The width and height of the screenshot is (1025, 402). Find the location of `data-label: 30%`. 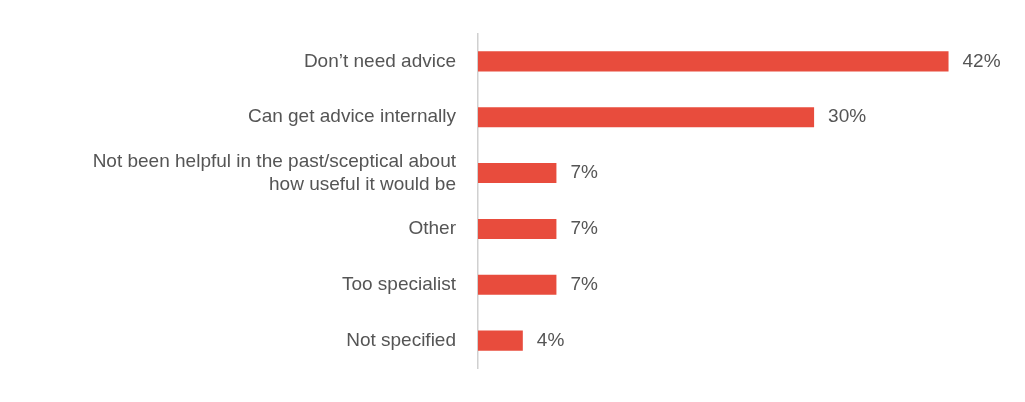

data-label: 30% is located at coordinates (847, 116).